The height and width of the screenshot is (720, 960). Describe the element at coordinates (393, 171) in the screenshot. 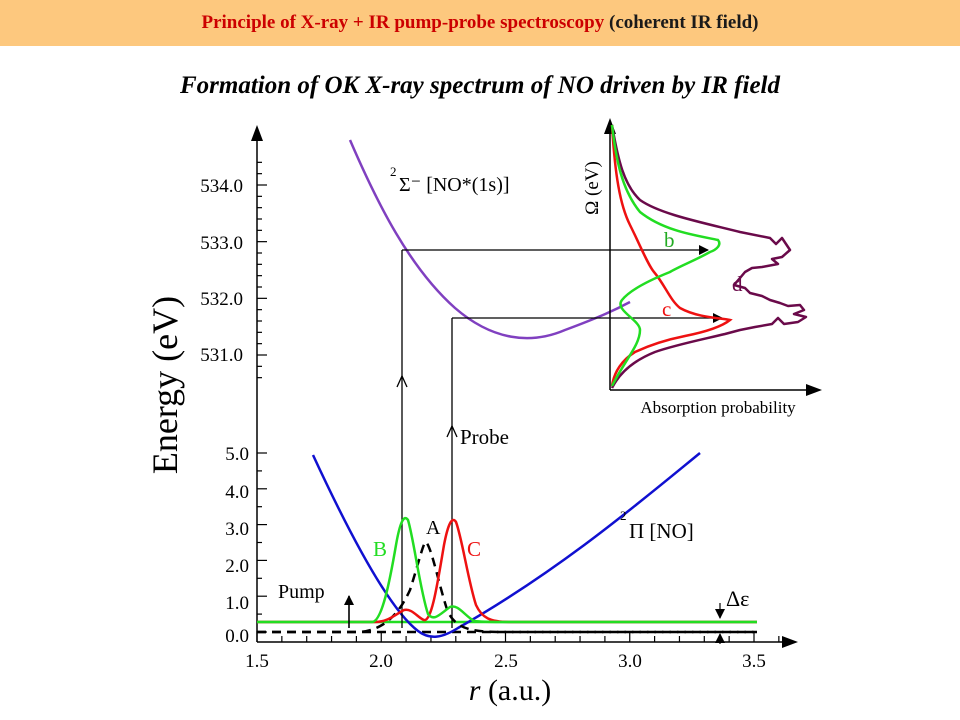

I see `excited-state-superscript: 2` at that location.